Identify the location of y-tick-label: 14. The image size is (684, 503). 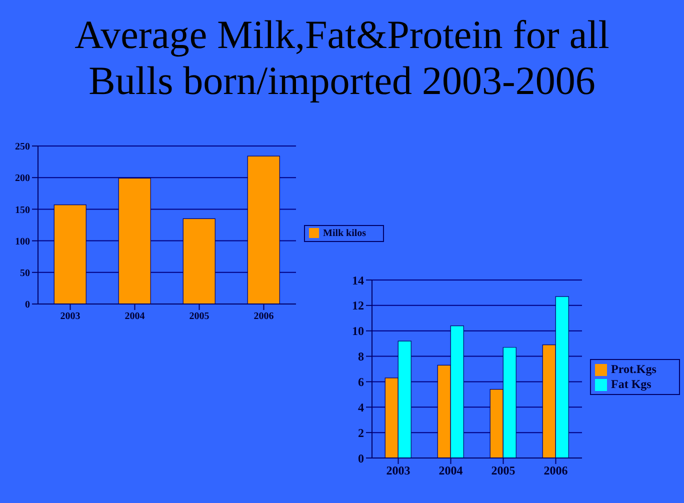
(358, 280).